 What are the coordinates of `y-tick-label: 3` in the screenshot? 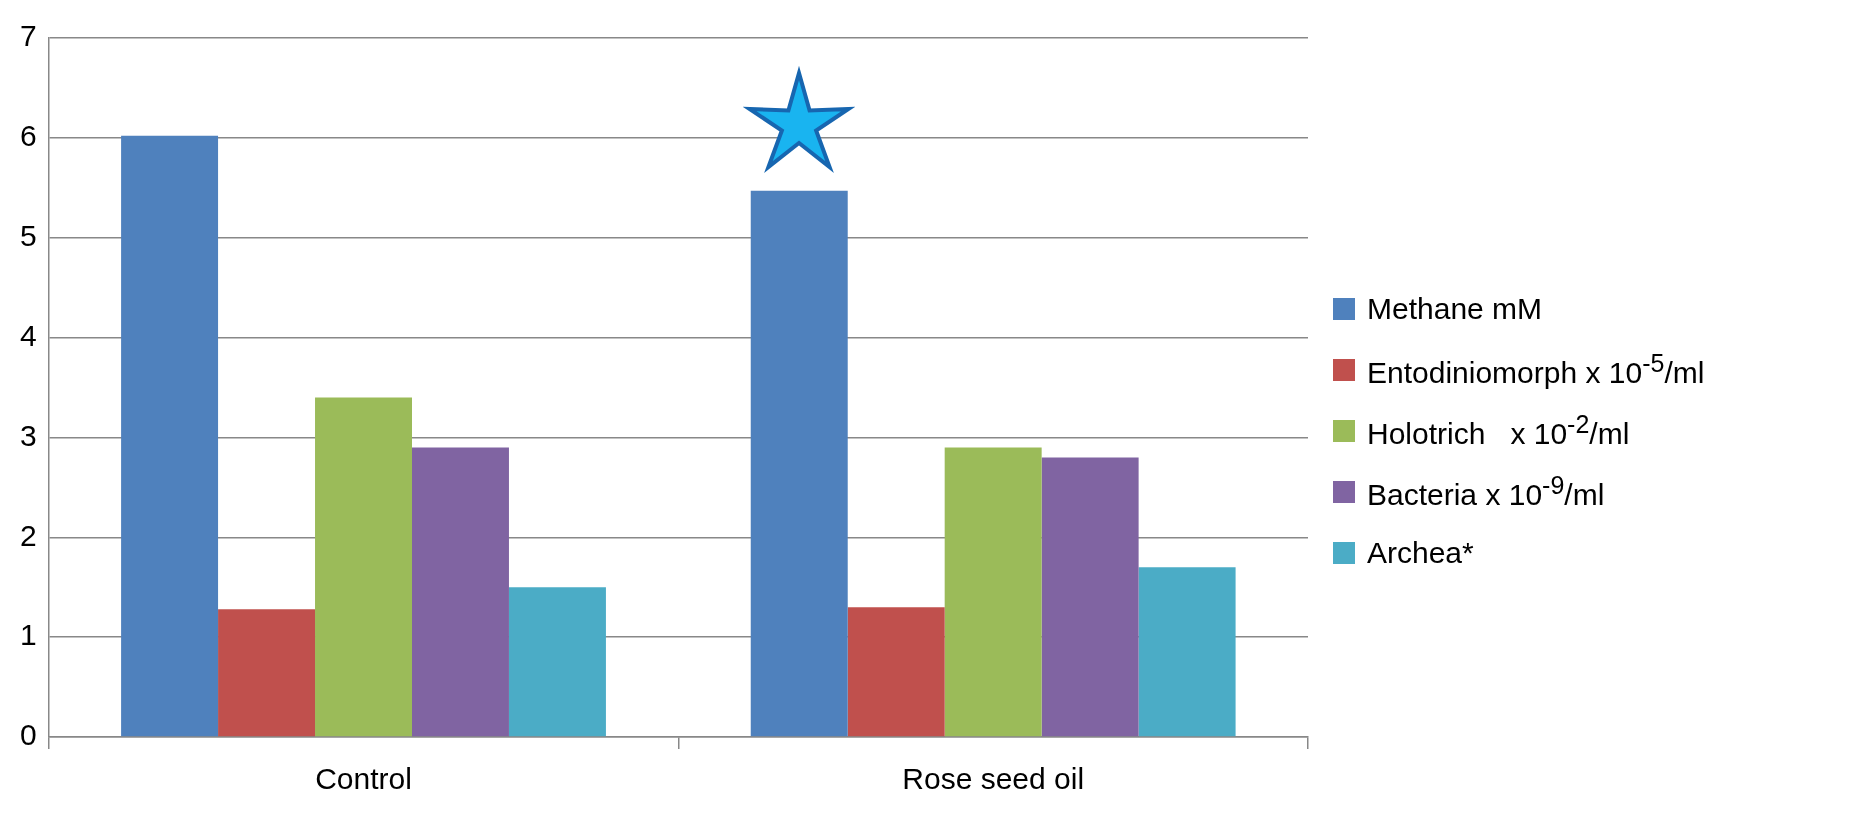 It's located at (28, 435).